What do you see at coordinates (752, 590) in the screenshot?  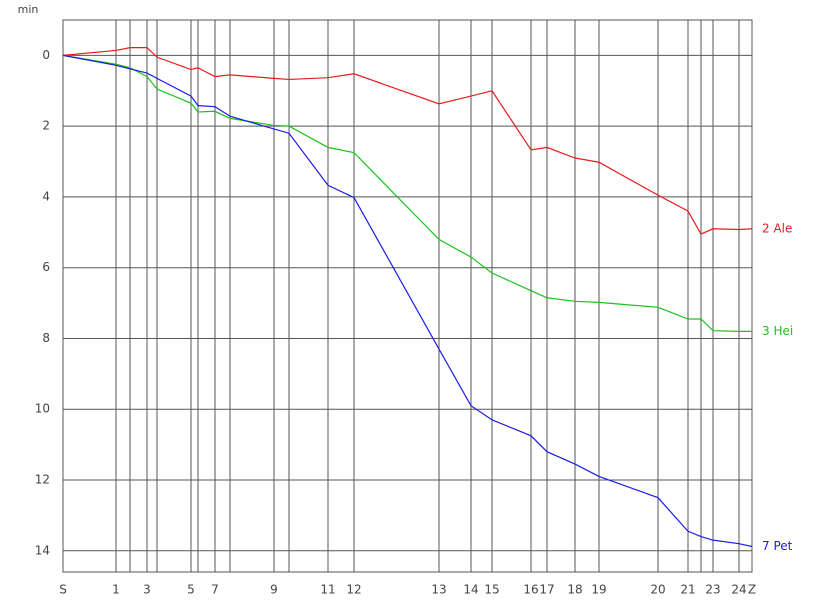 I see `x-tick-label: Z` at bounding box center [752, 590].